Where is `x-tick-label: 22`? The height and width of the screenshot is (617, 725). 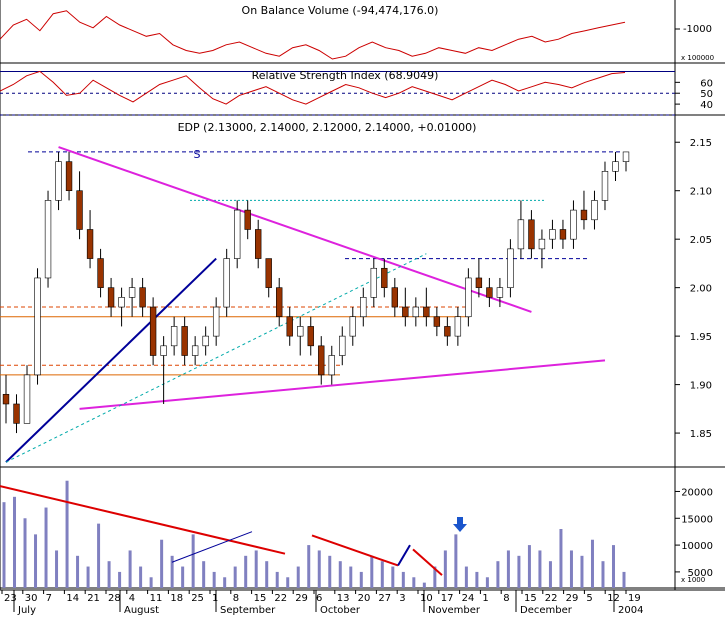
x-tick-label: 22 is located at coordinates (551, 598).